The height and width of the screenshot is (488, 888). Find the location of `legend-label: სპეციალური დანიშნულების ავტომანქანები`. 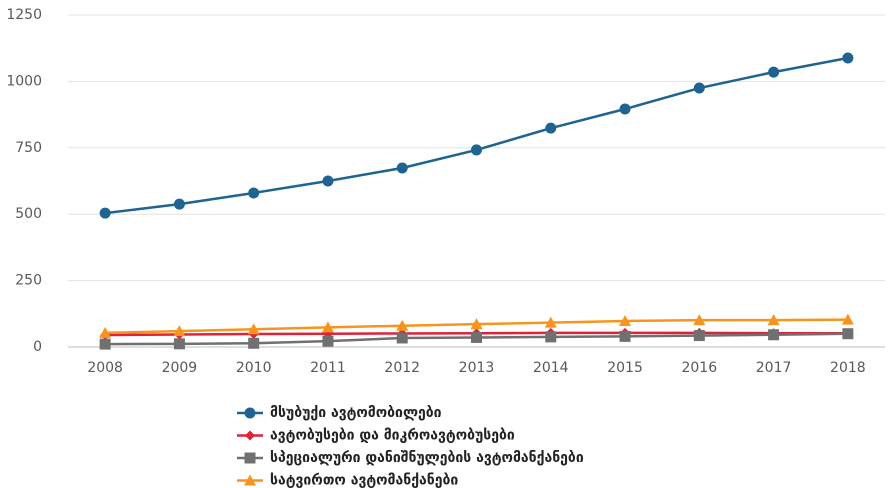

legend-label: სპეციალური დანიშნულების ავტომანქანები is located at coordinates (427, 458).